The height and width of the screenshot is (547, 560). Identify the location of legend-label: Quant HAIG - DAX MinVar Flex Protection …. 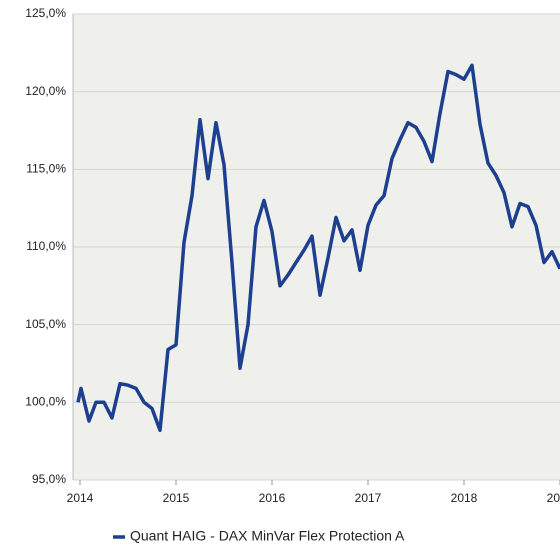
(267, 536).